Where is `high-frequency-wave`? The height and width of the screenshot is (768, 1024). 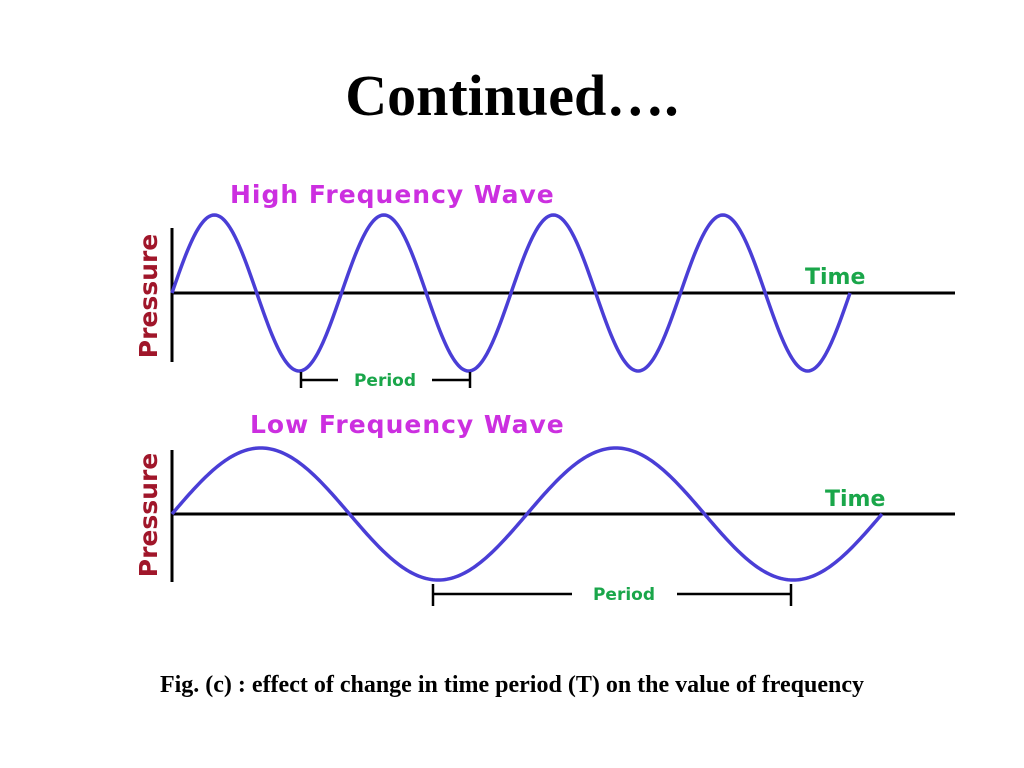 high-frequency-wave is located at coordinates (511, 293).